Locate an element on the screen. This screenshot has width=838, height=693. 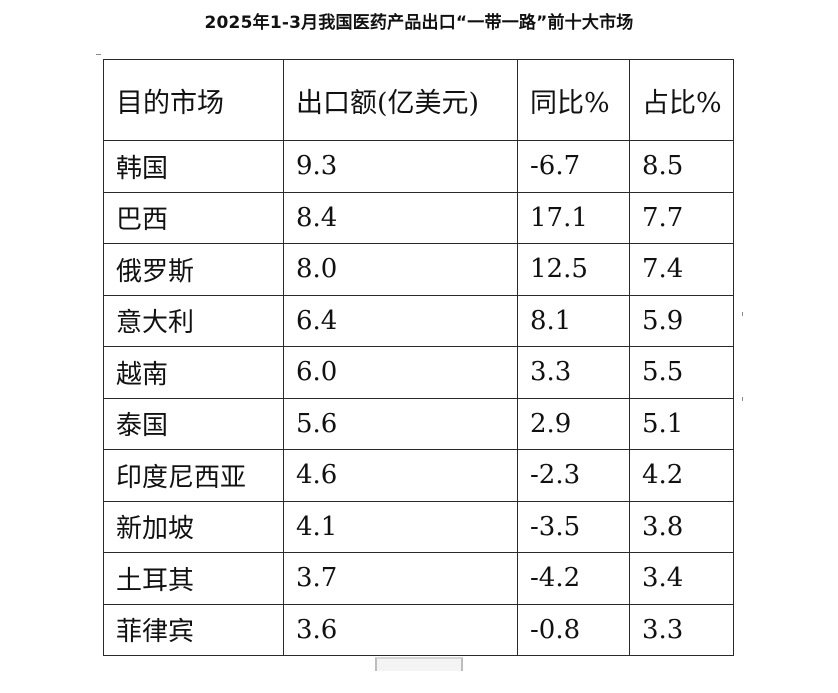
table-row: 泰国 5.6 2.9 5.1 is located at coordinates (418, 423).